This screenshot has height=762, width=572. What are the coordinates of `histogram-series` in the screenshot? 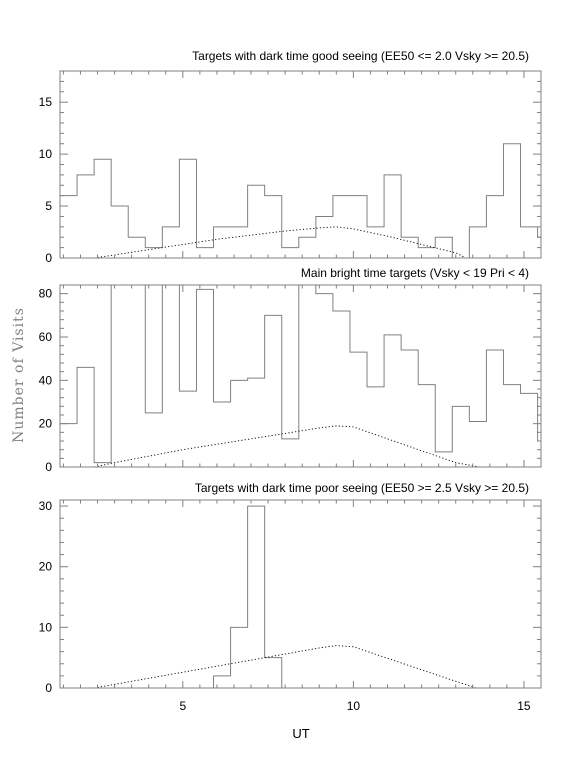 It's located at (300, 201).